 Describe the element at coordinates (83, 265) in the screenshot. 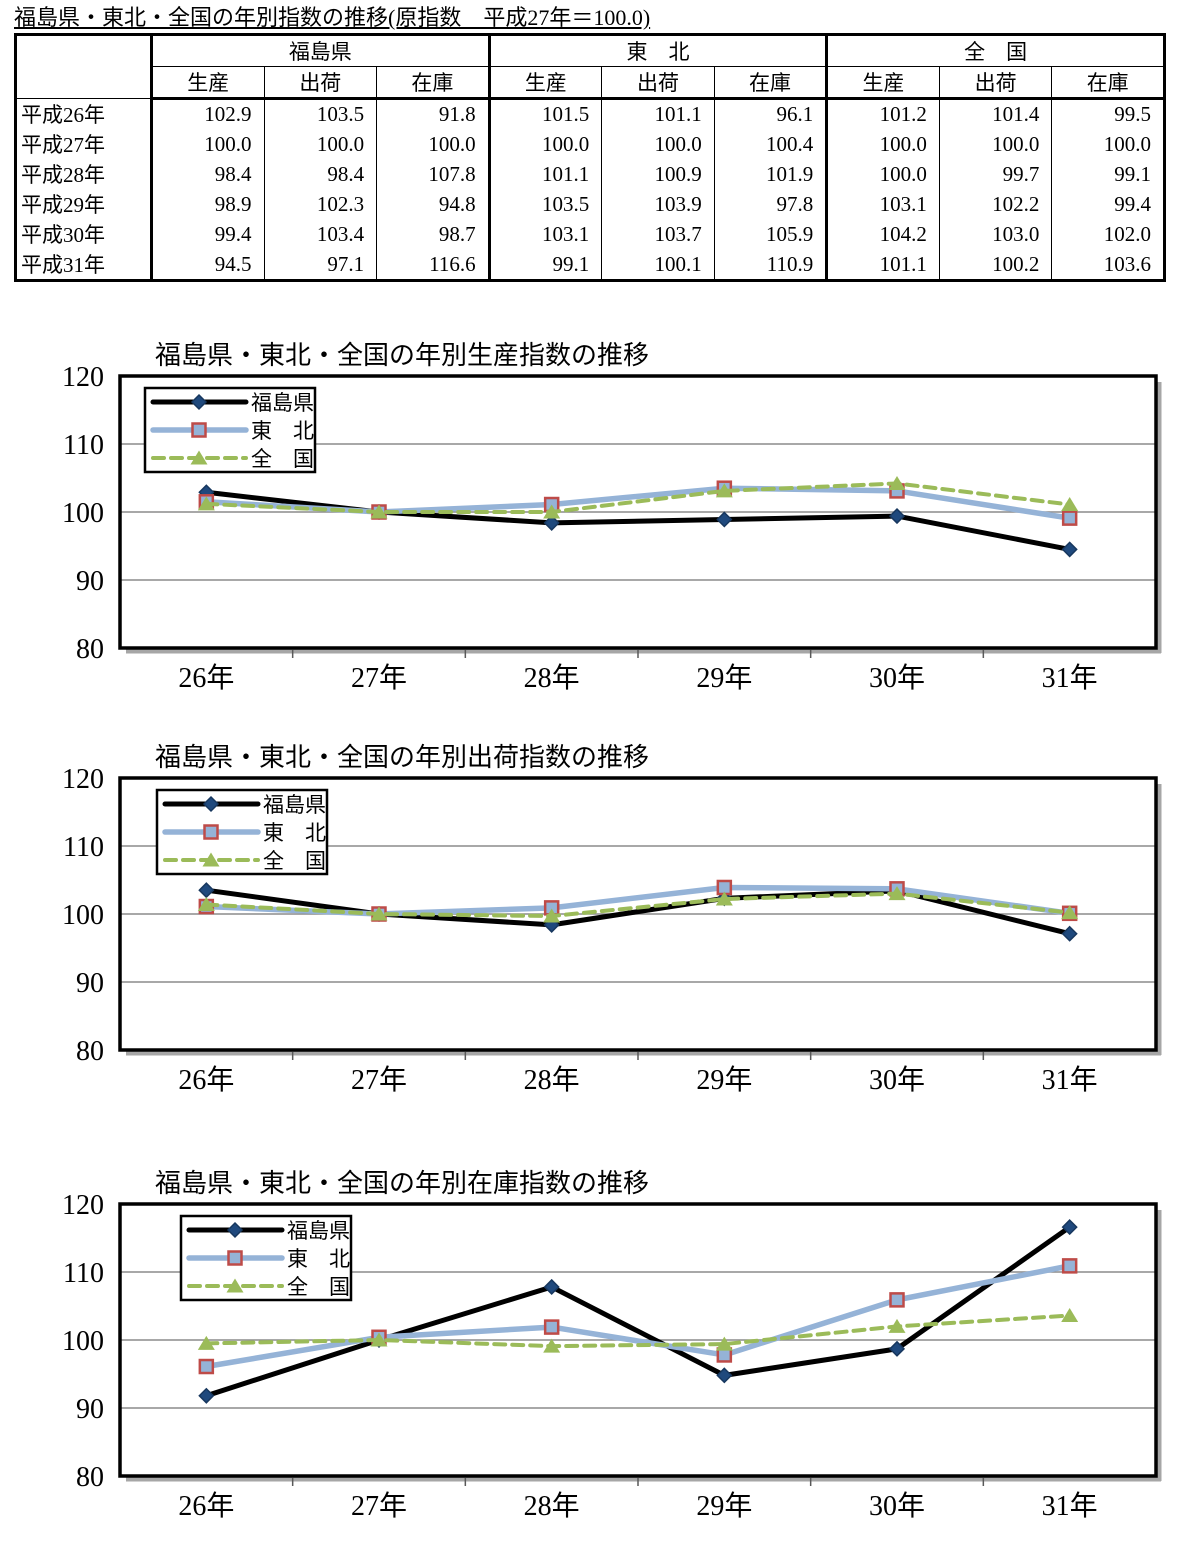

I see `row-year-label: 平成31年` at that location.